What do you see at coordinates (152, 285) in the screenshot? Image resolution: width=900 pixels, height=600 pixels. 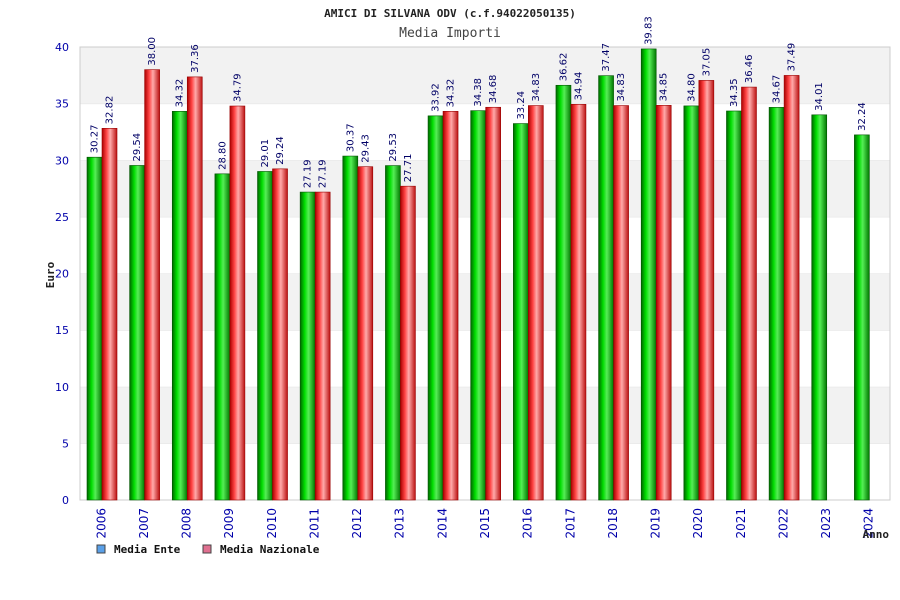 I see `bar-media-nazionale-2007` at bounding box center [152, 285].